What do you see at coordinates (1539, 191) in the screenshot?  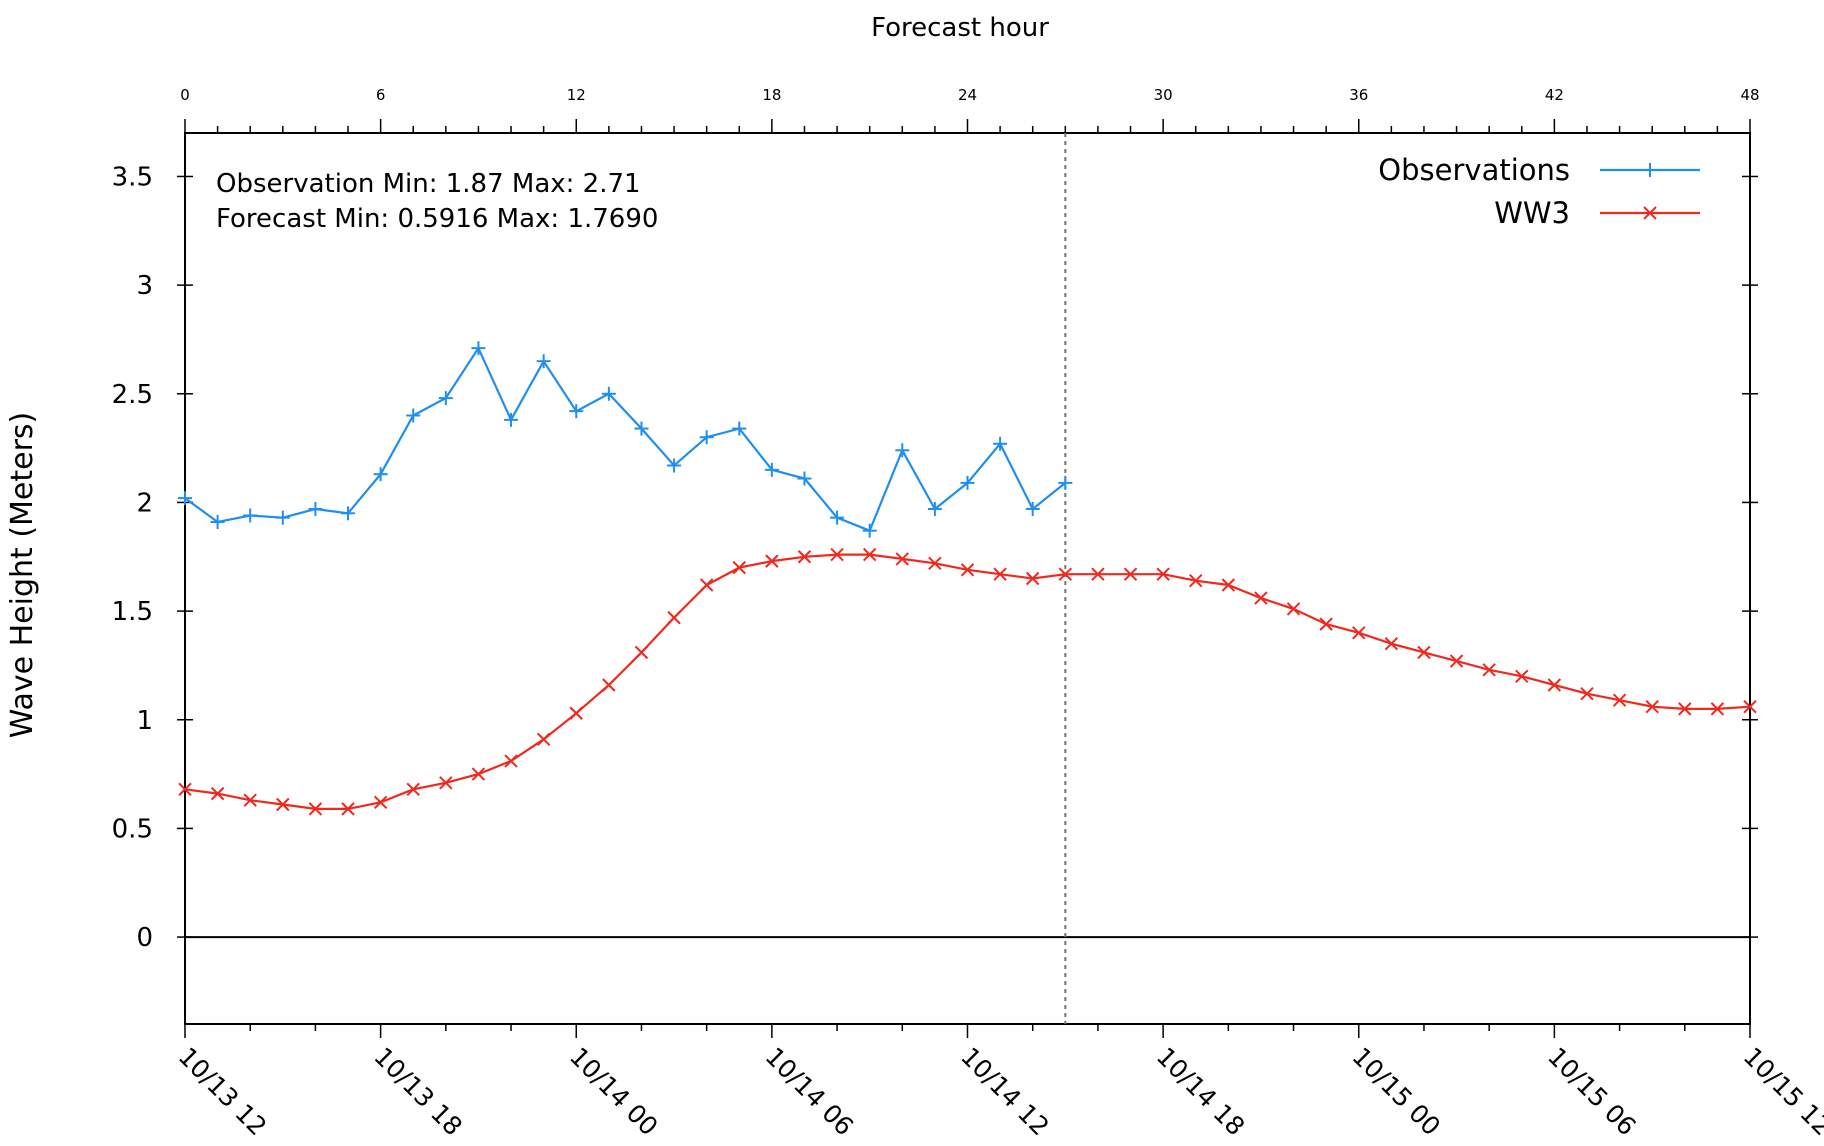 I see `legend: Observations WW3` at bounding box center [1539, 191].